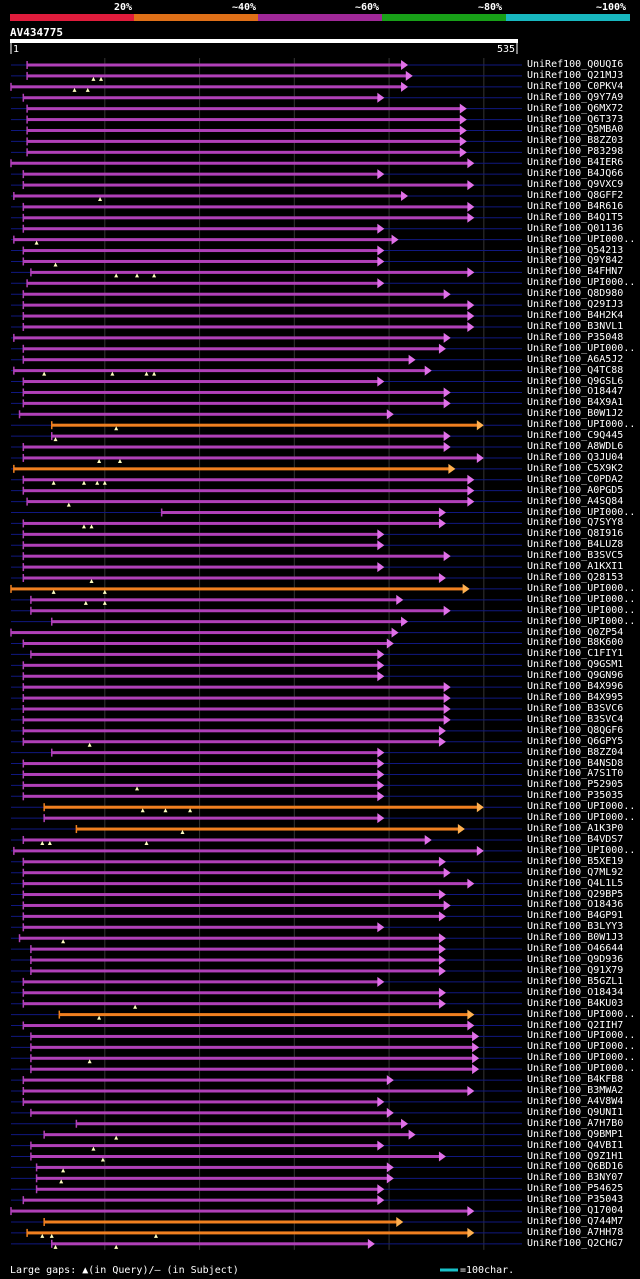  Describe the element at coordinates (575, 272) in the screenshot. I see `hit-label: UniRef100_B4FHN7` at that location.